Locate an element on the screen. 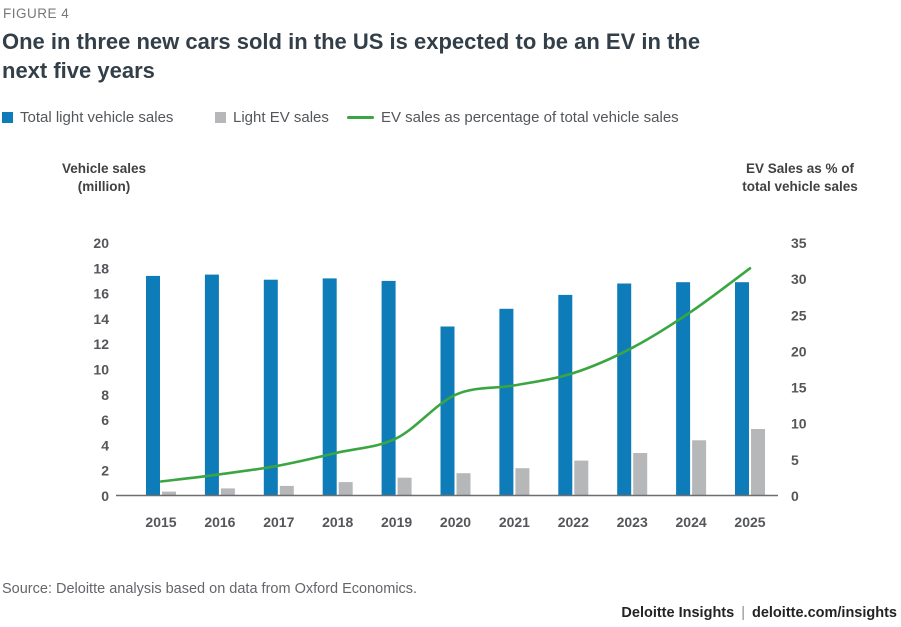 The width and height of the screenshot is (901, 627). right-axis-tick: 5 is located at coordinates (795, 460).